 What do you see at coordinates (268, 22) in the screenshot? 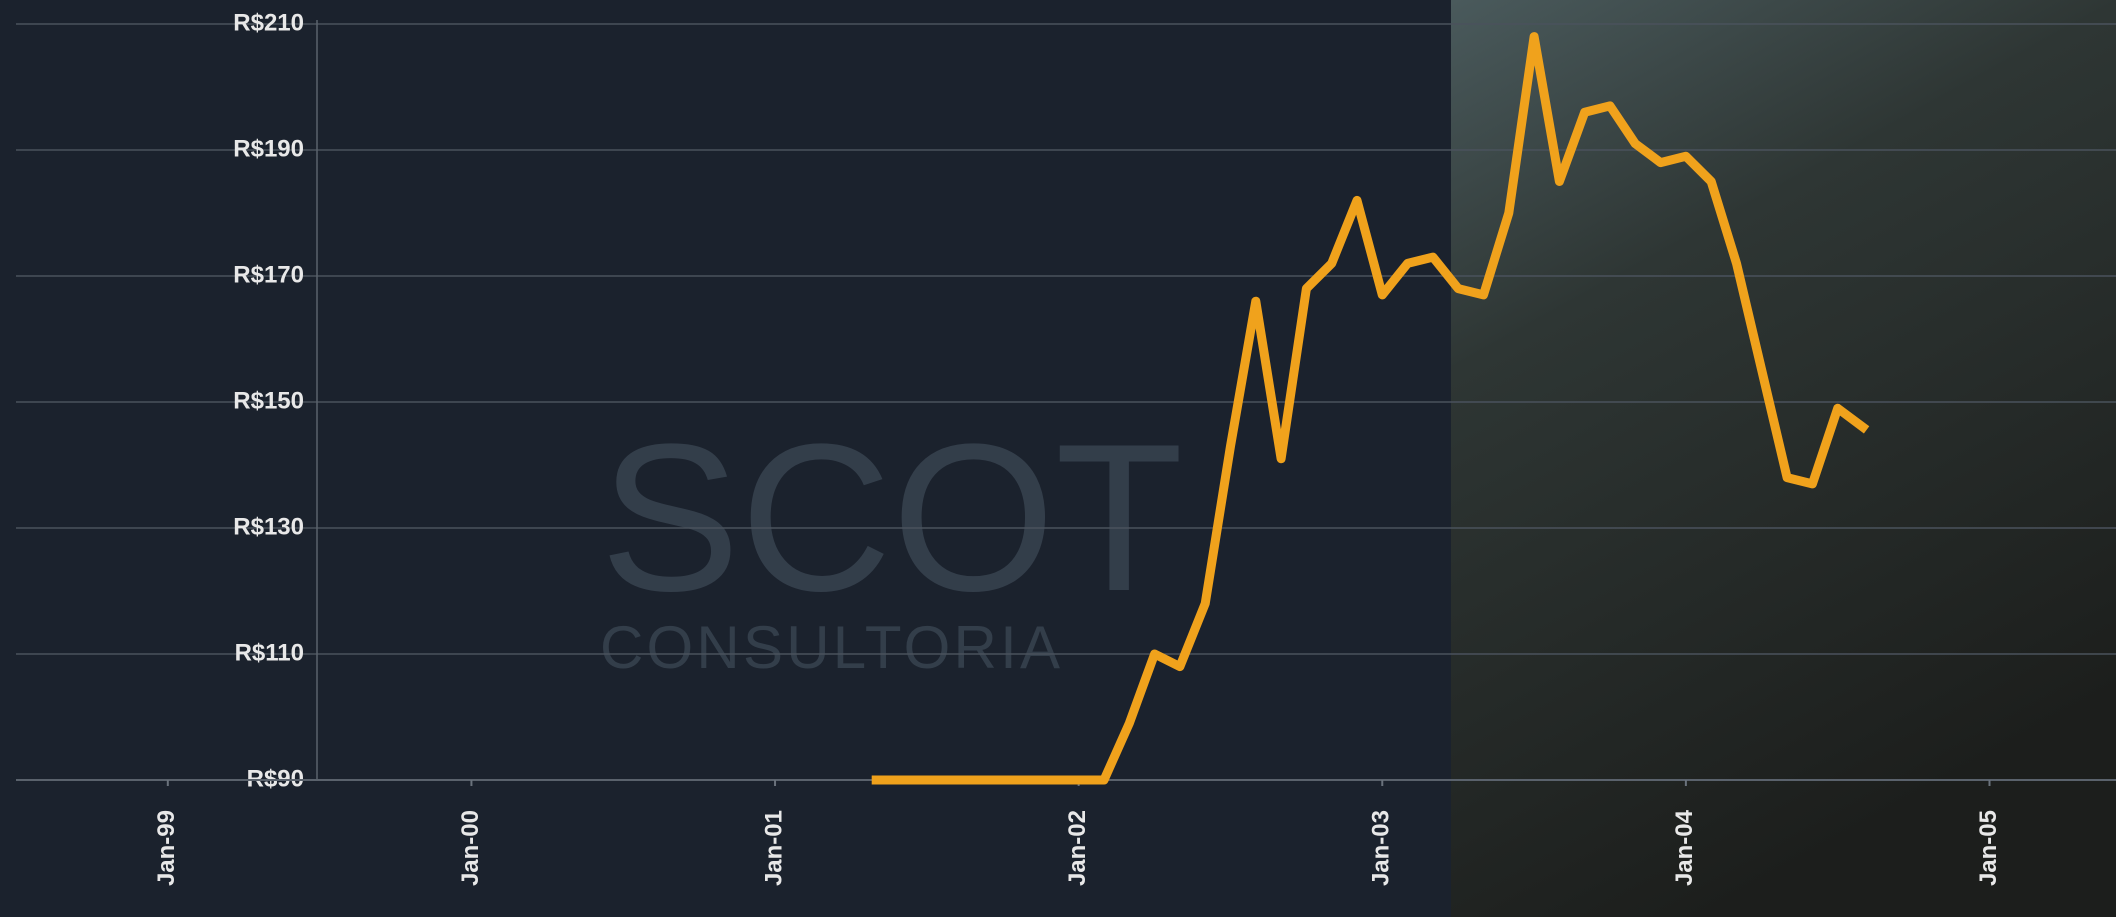
I see `y-tick-label: R$210` at bounding box center [268, 22].